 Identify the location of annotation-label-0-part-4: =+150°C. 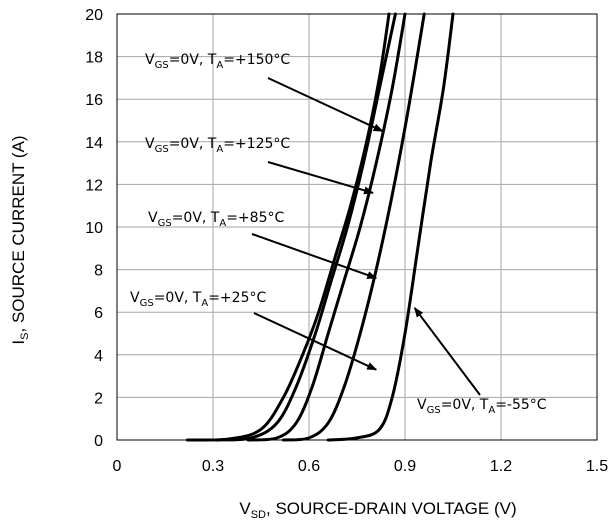
(256, 60).